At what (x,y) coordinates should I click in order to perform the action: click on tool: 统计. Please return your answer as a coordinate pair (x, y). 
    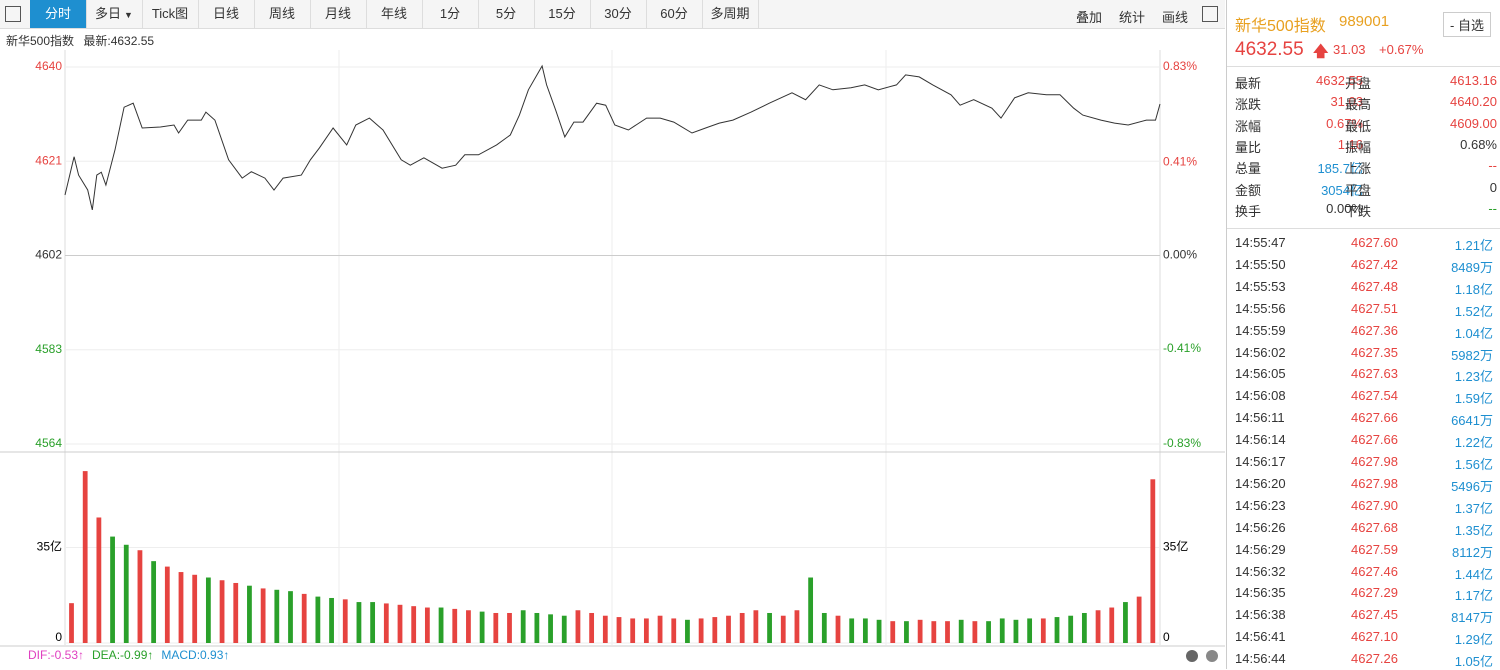
    Looking at the image, I should click on (1132, 17).